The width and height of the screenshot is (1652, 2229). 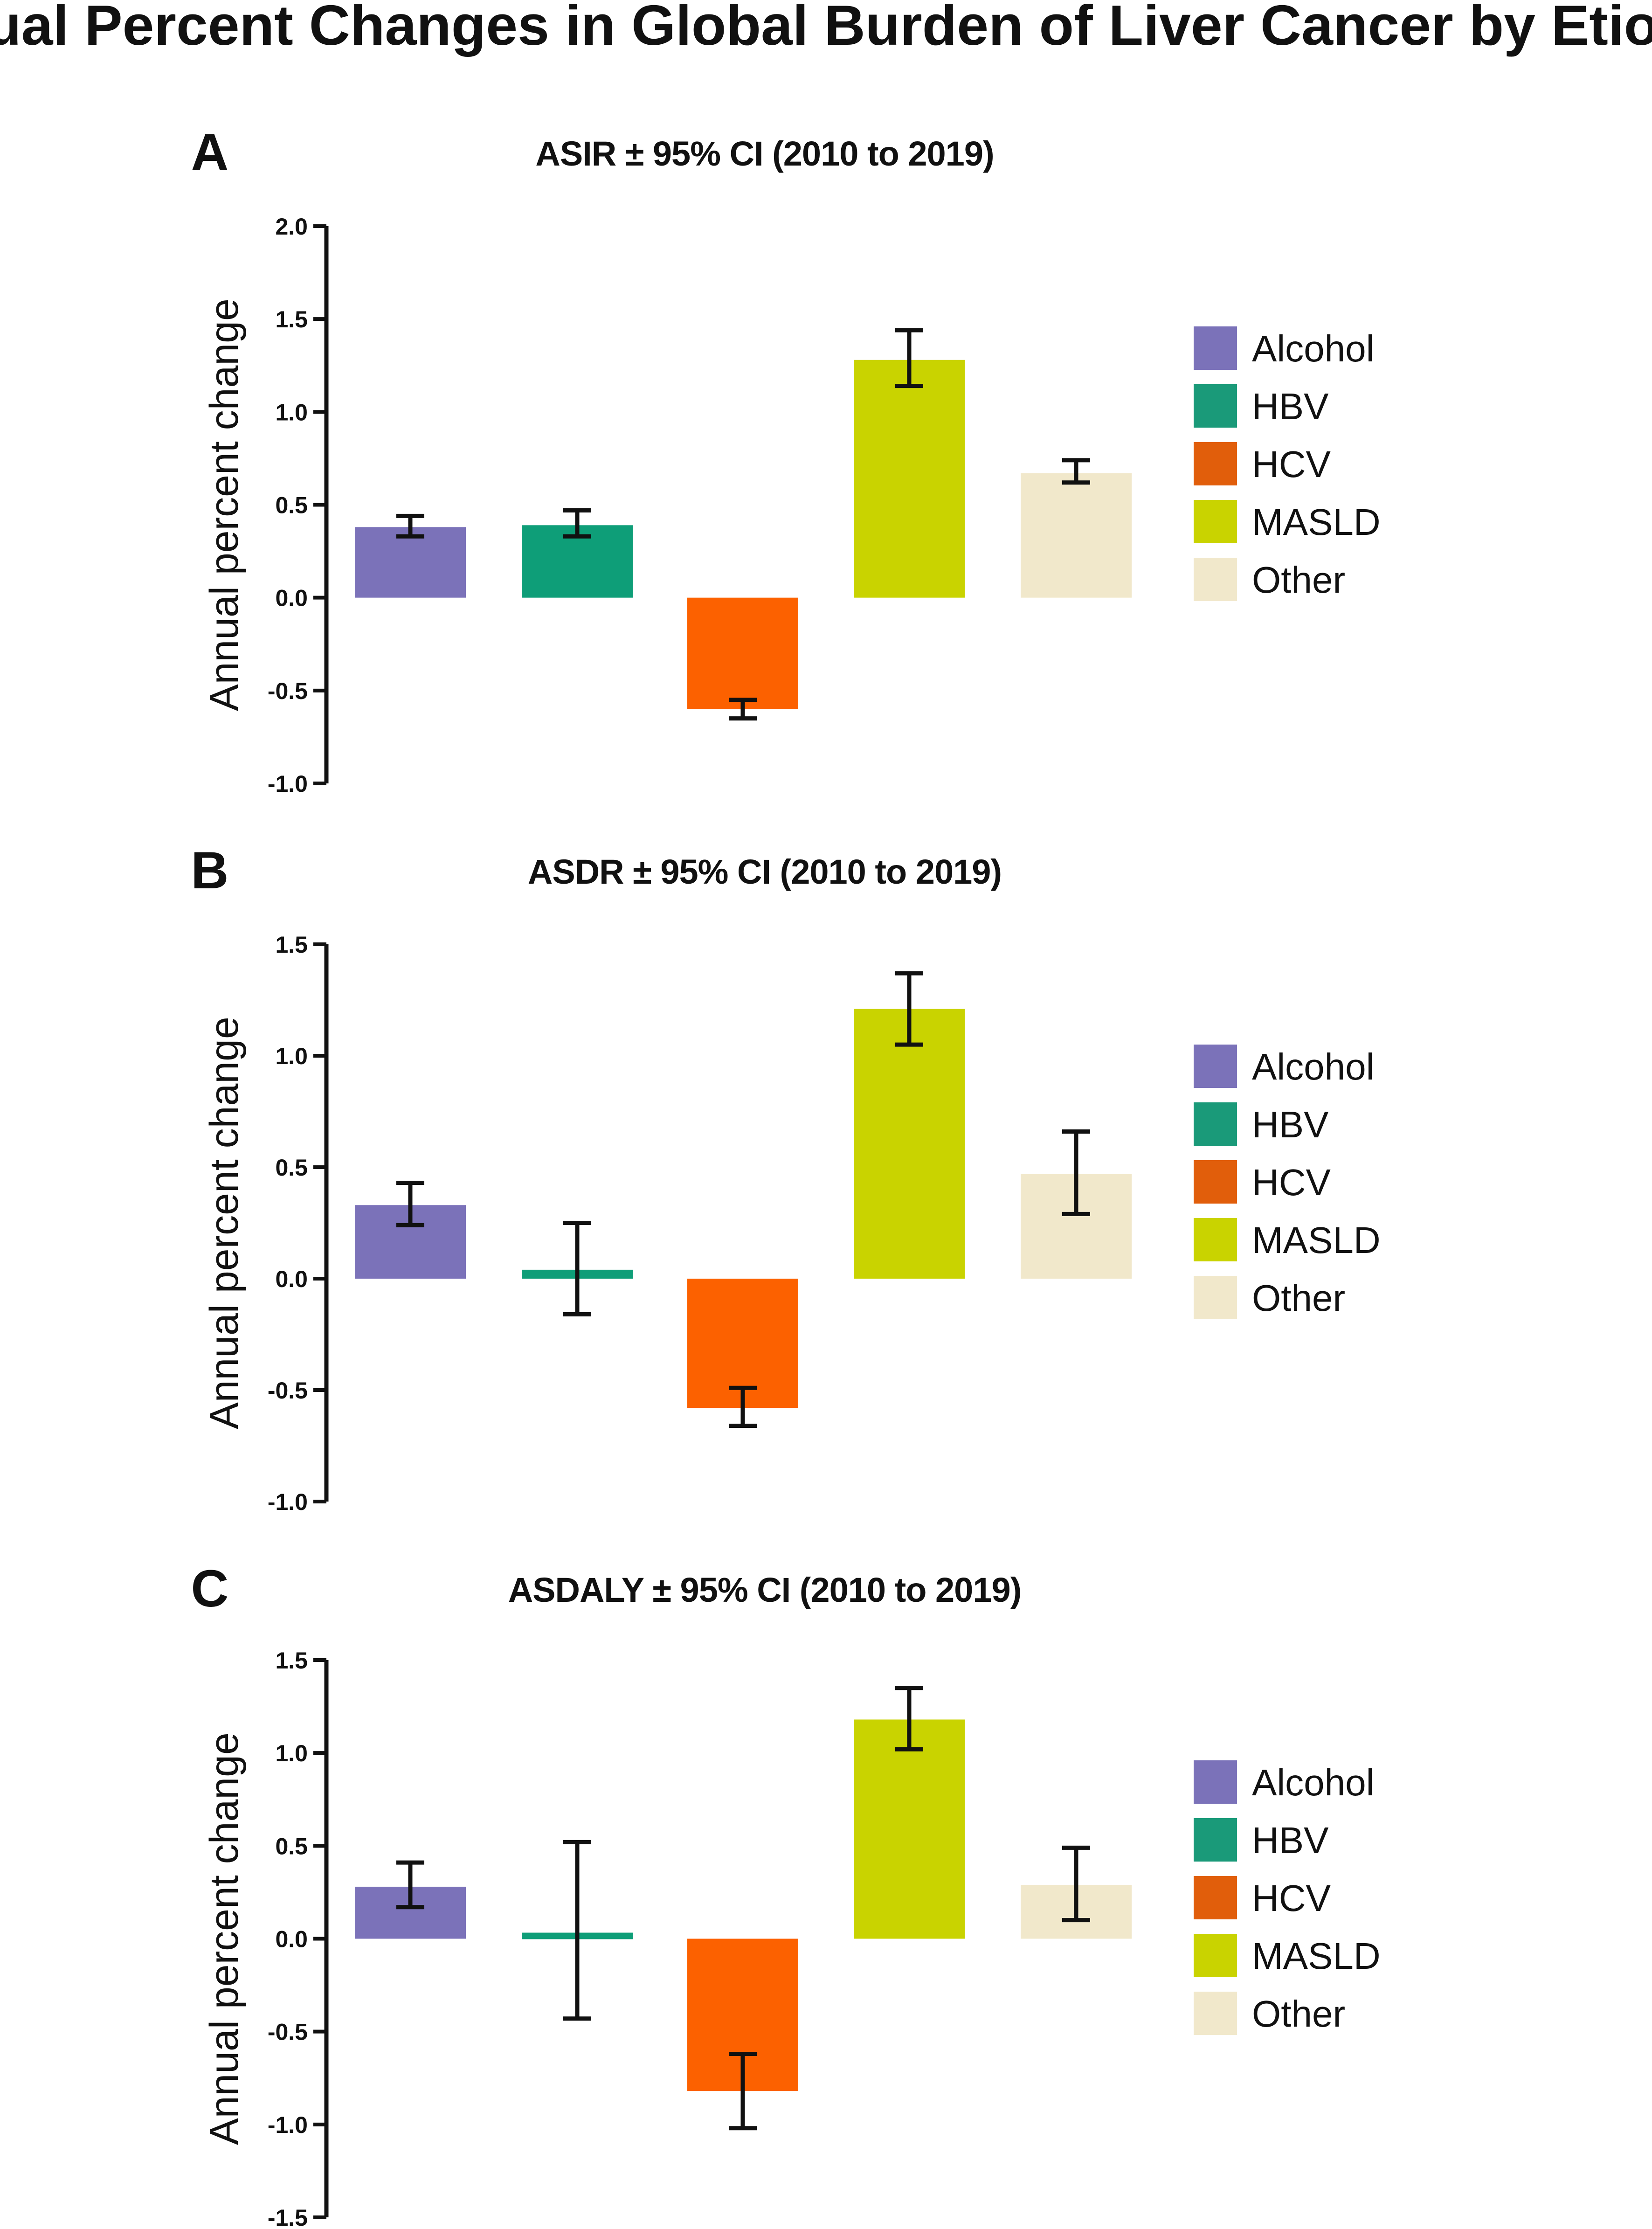 I want to click on panel-letter: A, so click(x=210, y=152).